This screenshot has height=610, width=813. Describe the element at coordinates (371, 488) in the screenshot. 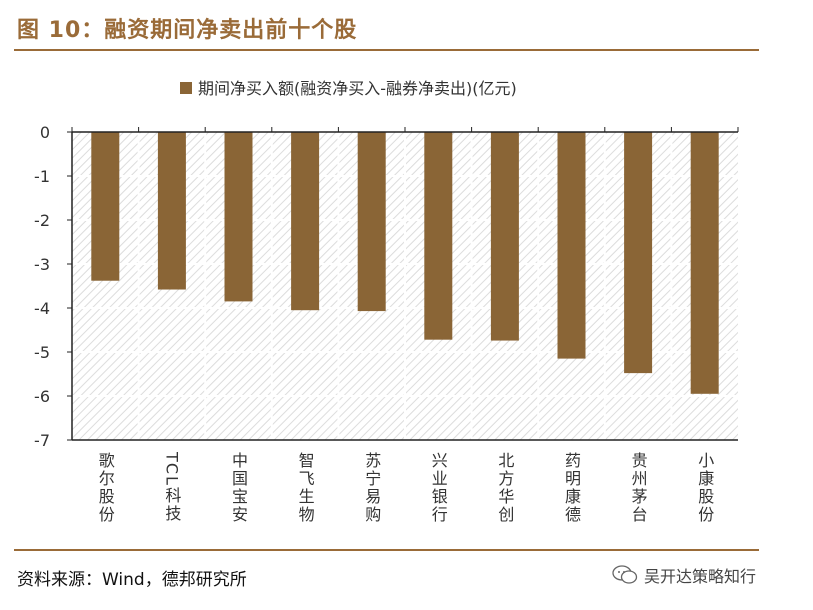

I see `x-tick-label: 苏宁易购` at that location.